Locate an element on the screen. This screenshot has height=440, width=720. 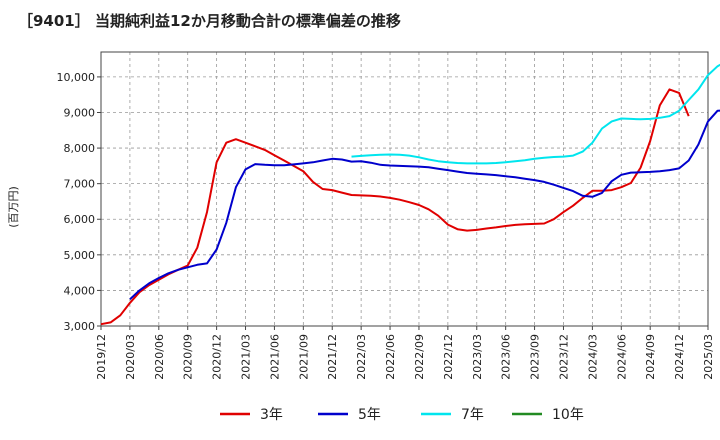
x-tick-label: 2021/03 is located at coordinates (246, 357).